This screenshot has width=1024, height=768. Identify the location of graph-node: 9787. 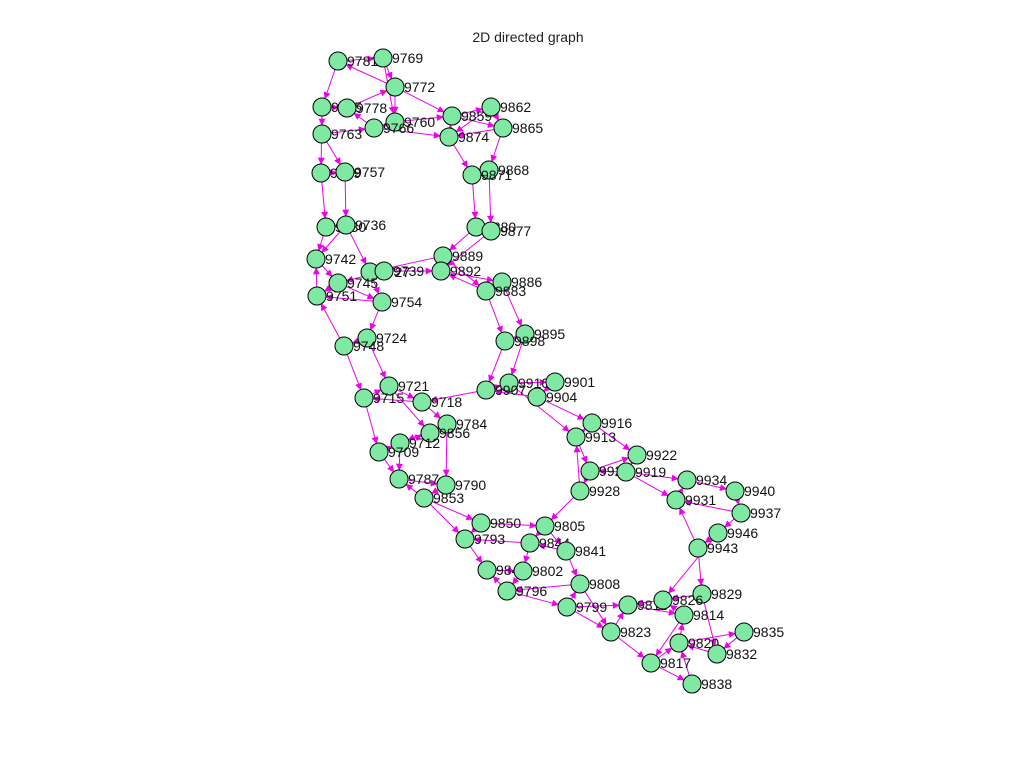
(414, 479).